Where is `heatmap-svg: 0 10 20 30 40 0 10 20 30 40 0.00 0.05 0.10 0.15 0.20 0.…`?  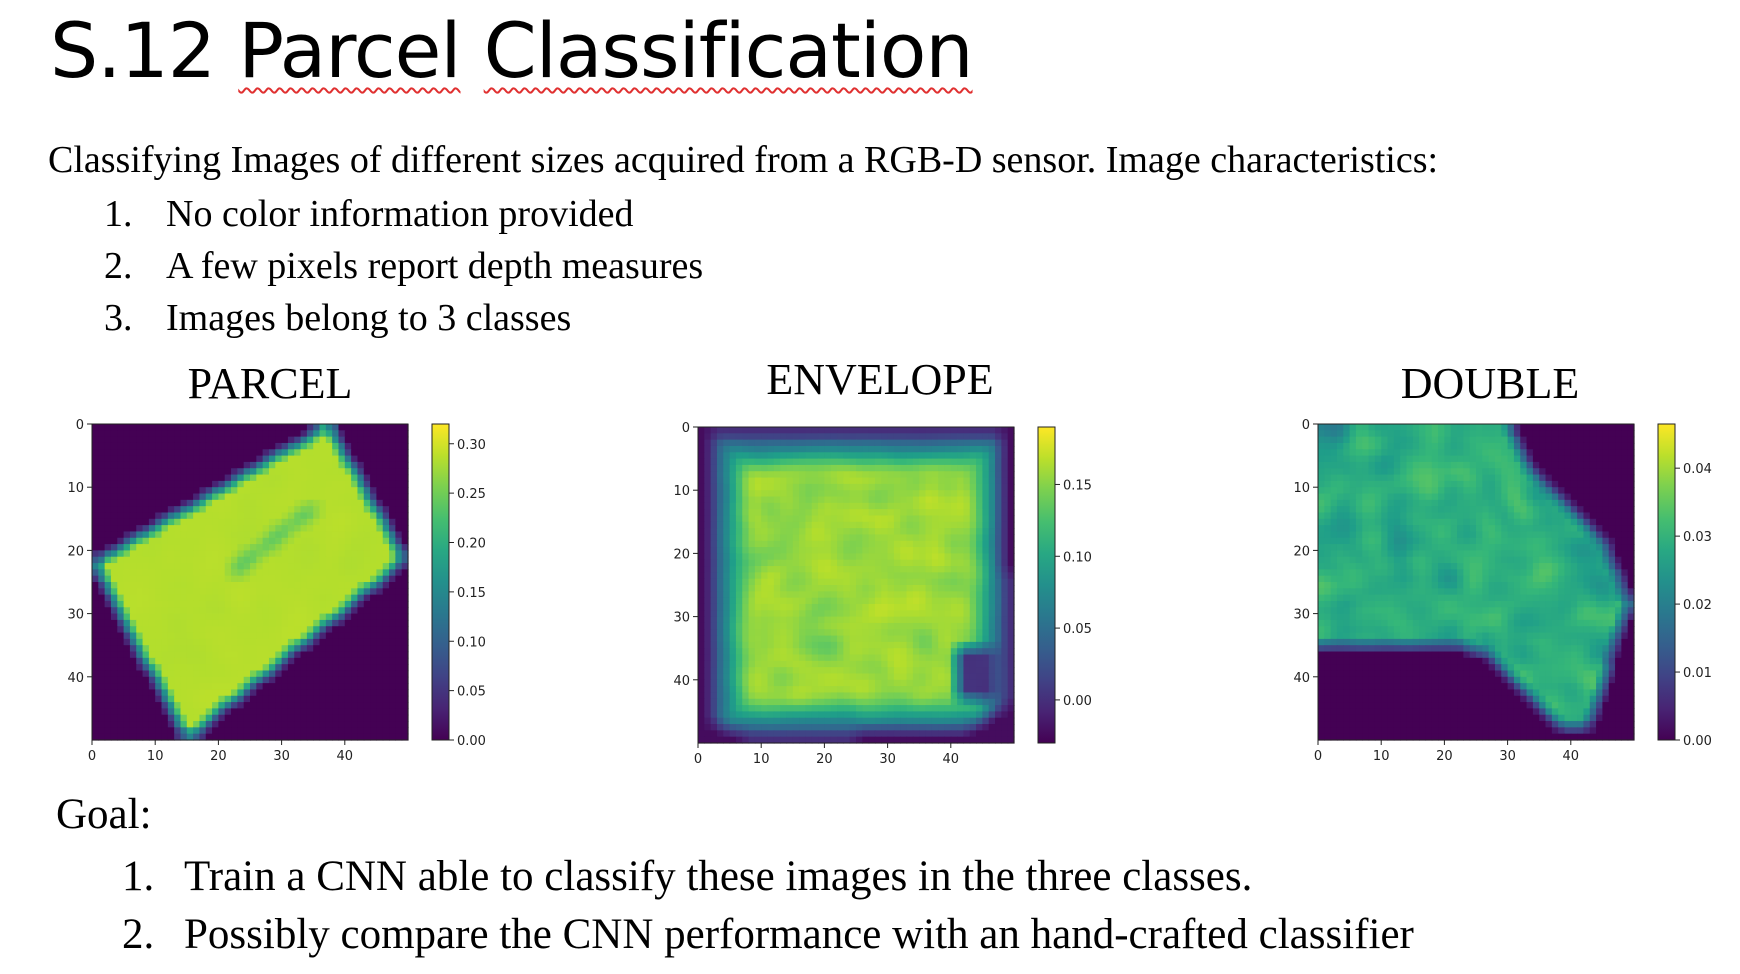
heatmap-svg: 0 10 20 30 40 0 10 20 30 40 0.00 0.05 0.10 0.15 0.20 0.… is located at coordinates (276, 591).